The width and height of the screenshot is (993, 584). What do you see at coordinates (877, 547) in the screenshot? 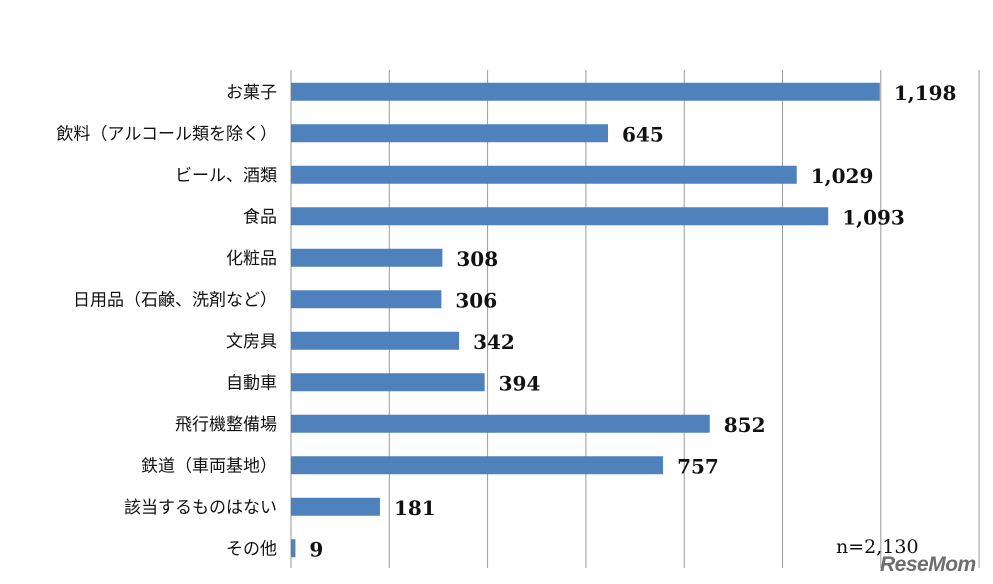
I see `sample-size-note: n=2,130` at bounding box center [877, 547].